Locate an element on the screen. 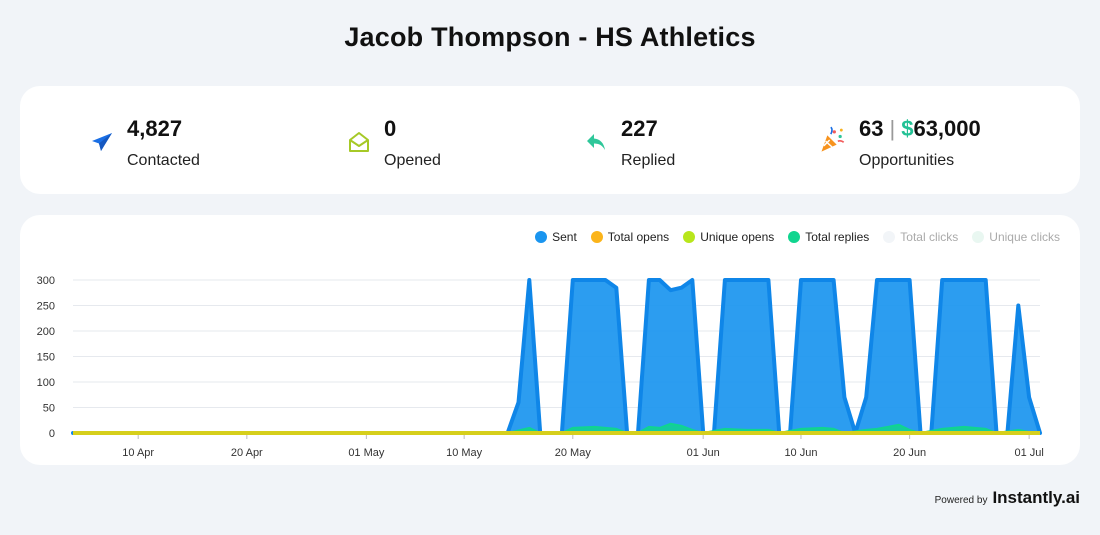 The image size is (1100, 535). opened-label: Opened is located at coordinates (412, 160).